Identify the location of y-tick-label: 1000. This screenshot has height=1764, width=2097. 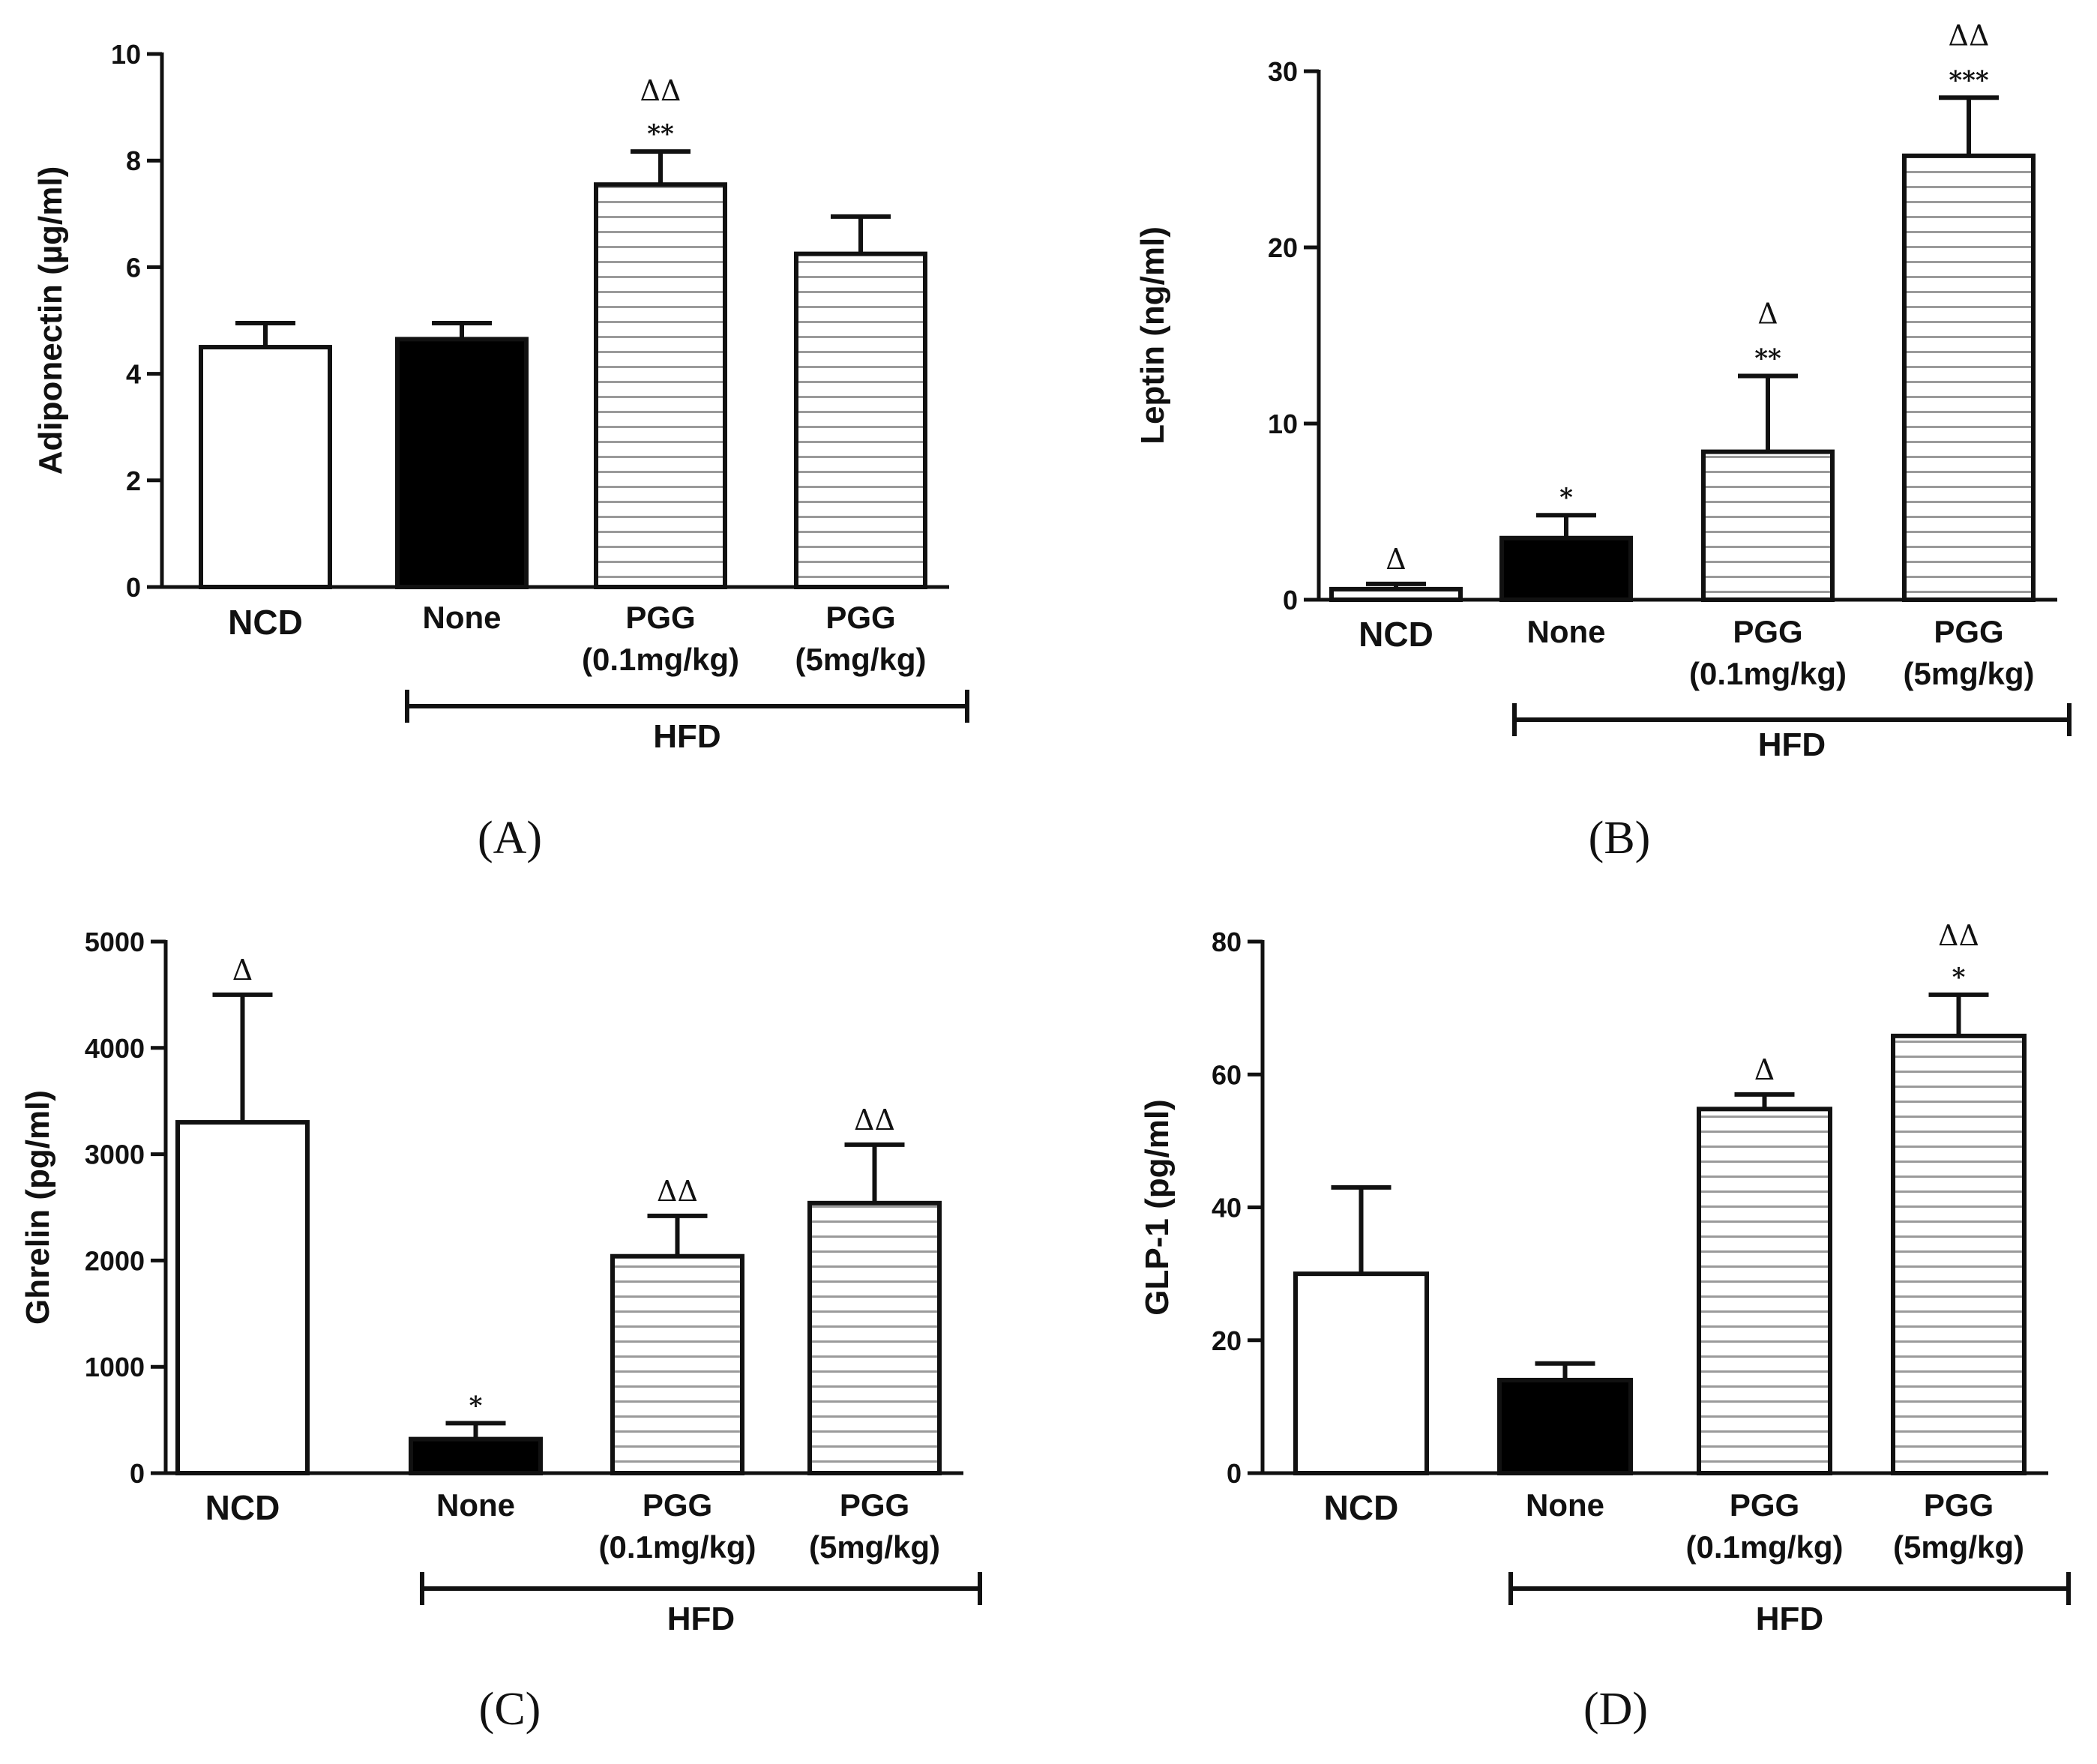
(115, 1367).